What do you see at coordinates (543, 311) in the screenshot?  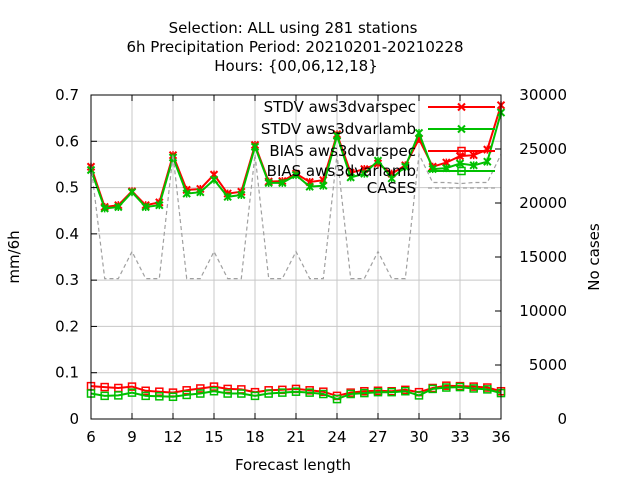 I see `y2-tick-label: 10000` at bounding box center [543, 311].